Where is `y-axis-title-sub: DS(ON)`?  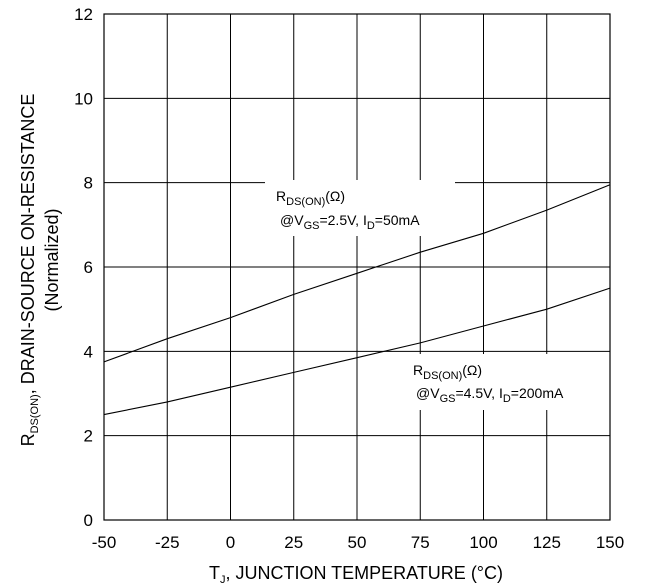 y-axis-title-sub: DS(ON) is located at coordinates (35, 413).